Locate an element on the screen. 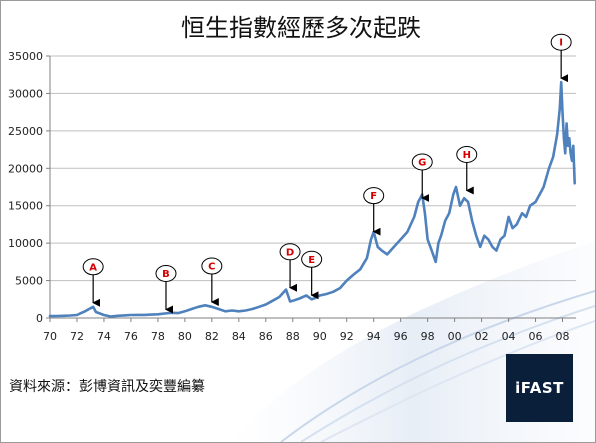  annotation-label: C is located at coordinates (211, 267).